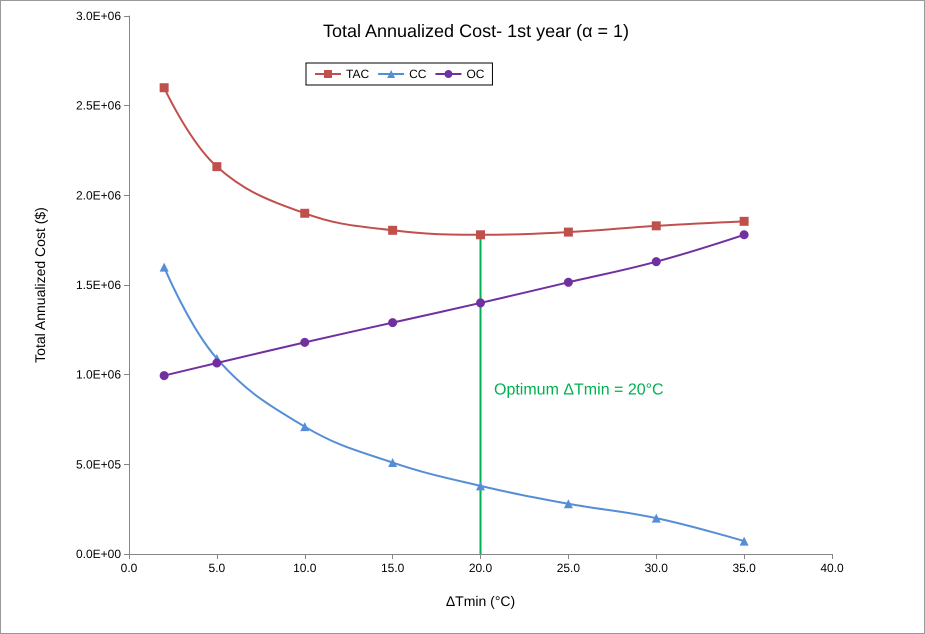 The width and height of the screenshot is (925, 634). I want to click on legend-label: OC, so click(475, 74).